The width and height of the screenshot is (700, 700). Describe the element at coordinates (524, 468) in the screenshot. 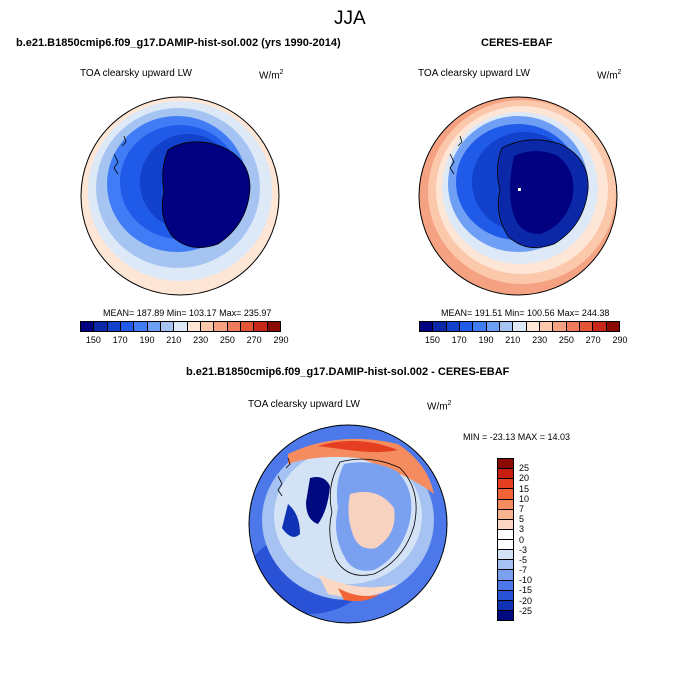

I see `diff-colorbar-tick-label: 25` at that location.